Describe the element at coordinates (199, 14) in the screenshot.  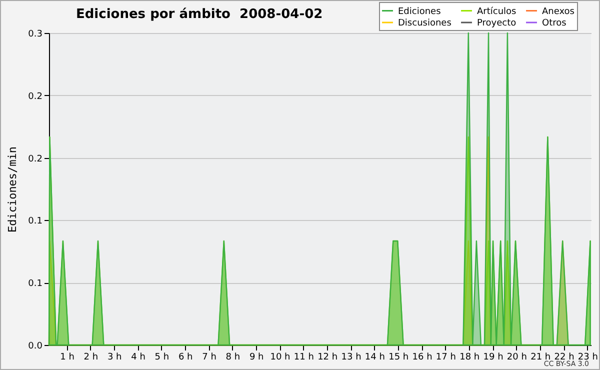
I see `chart-title: Ediciones por ámbito 2008-04-02` at that location.